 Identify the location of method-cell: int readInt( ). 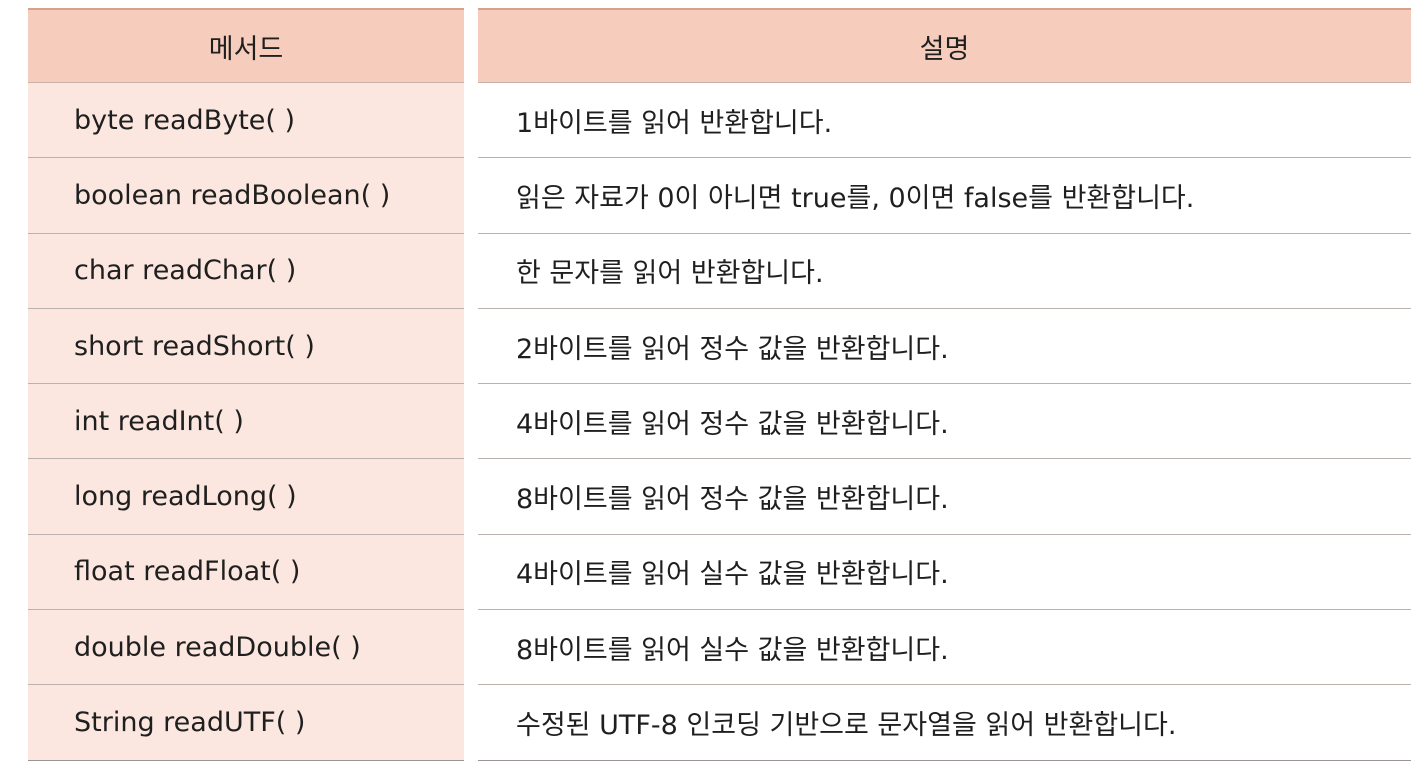
(246, 422).